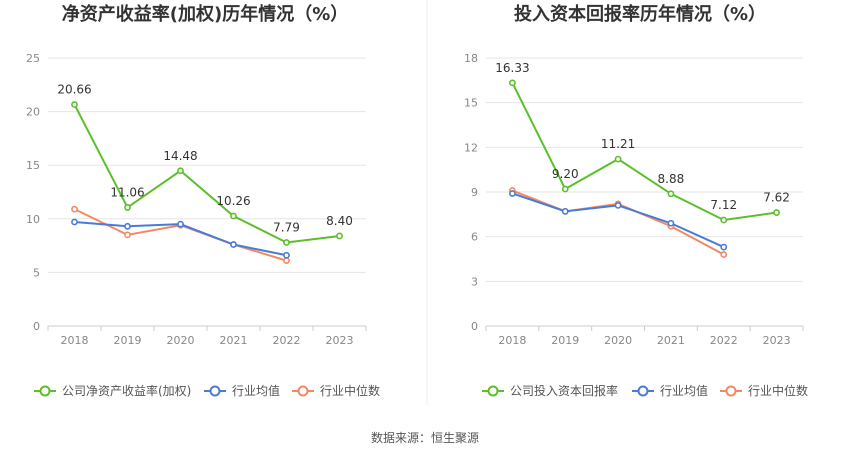  Describe the element at coordinates (286, 227) in the screenshot. I see `data-label: 7.79` at that location.